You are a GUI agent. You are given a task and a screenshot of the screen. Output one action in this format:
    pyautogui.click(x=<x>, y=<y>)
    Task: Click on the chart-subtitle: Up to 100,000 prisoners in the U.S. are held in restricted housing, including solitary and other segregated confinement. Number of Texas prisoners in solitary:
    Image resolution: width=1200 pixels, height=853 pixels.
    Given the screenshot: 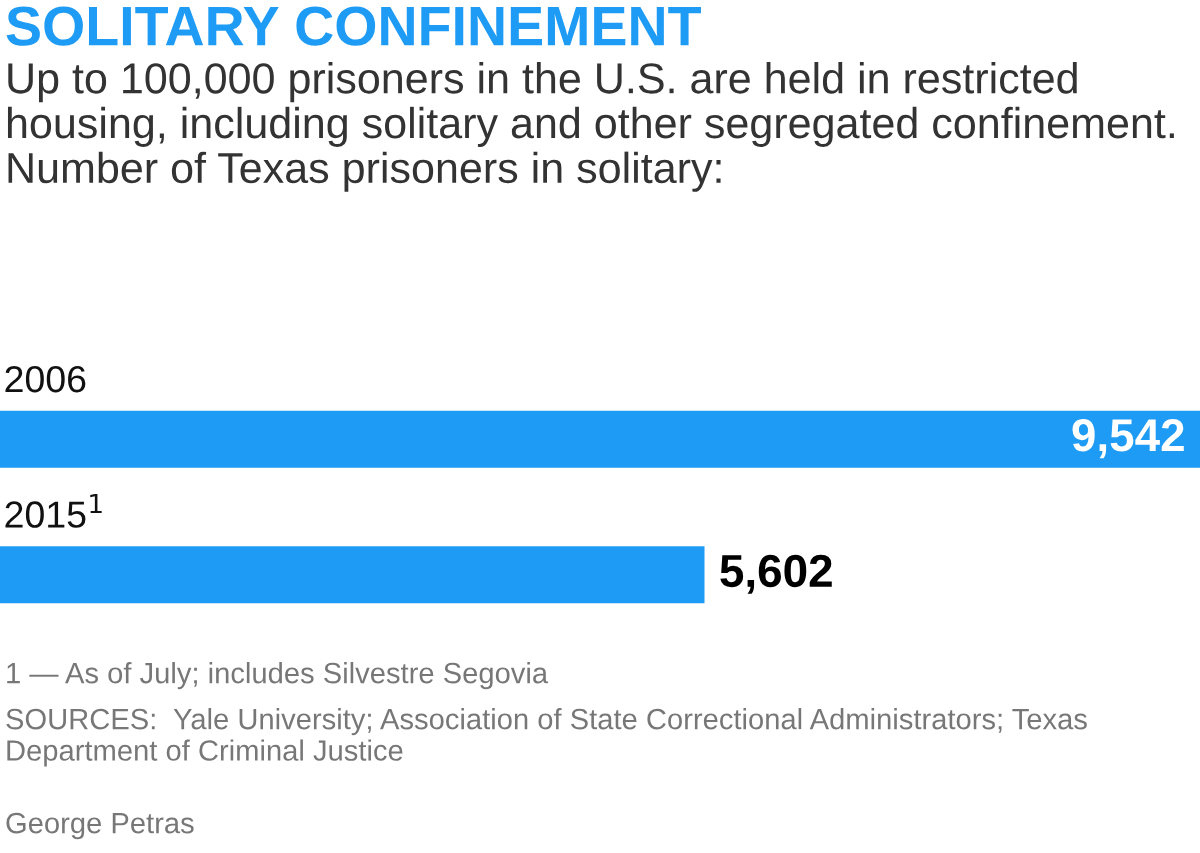 What is the action you would take?
    pyautogui.click(x=590, y=127)
    